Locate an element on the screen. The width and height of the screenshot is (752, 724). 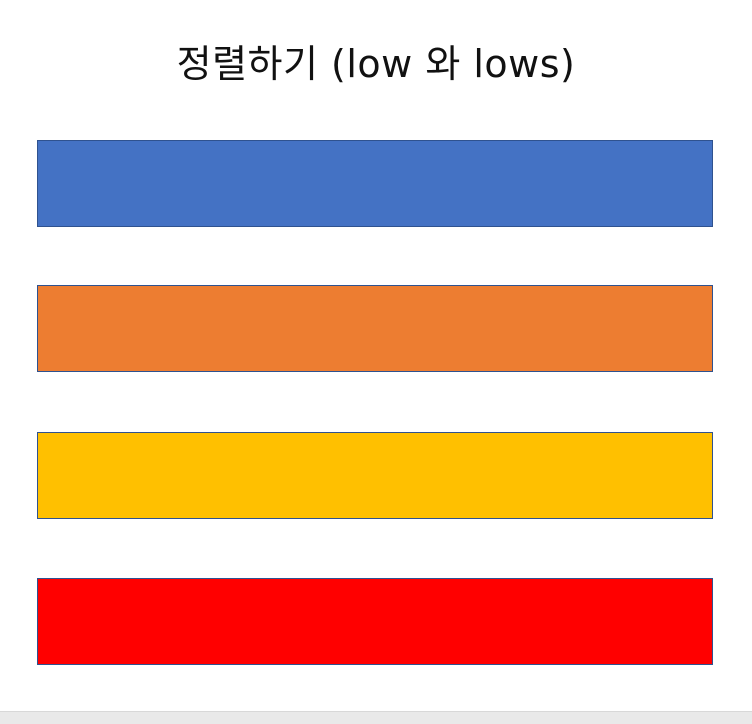
blue-bar is located at coordinates (375, 183).